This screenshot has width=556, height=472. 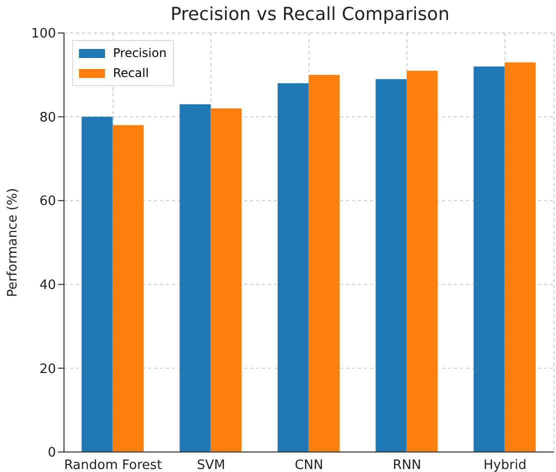 What do you see at coordinates (131, 73) in the screenshot?
I see `legend-label: Recall` at bounding box center [131, 73].